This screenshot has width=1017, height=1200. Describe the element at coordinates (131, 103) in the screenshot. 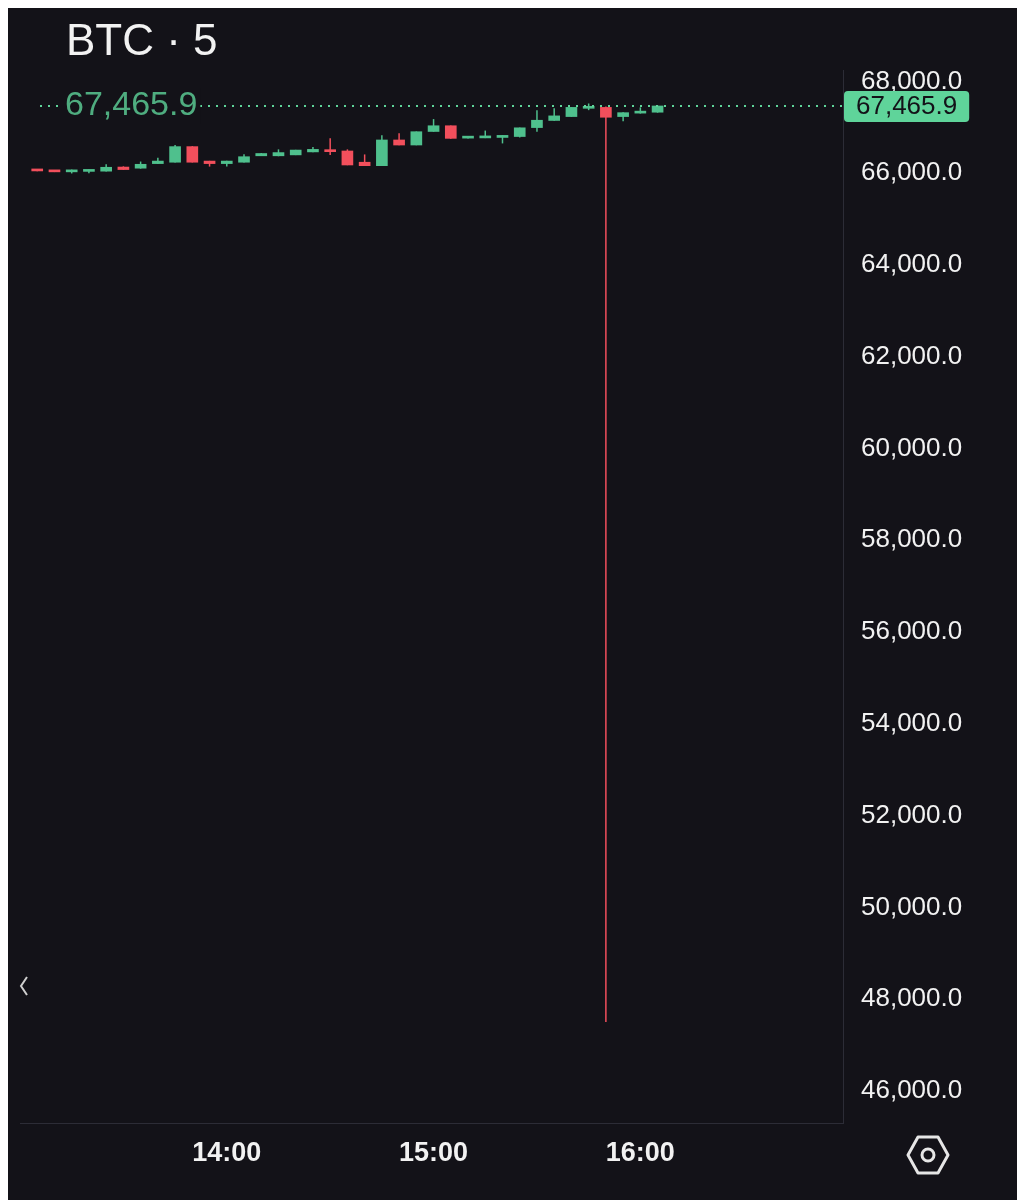

I see `ref-line-label: 67,465.9` at that location.